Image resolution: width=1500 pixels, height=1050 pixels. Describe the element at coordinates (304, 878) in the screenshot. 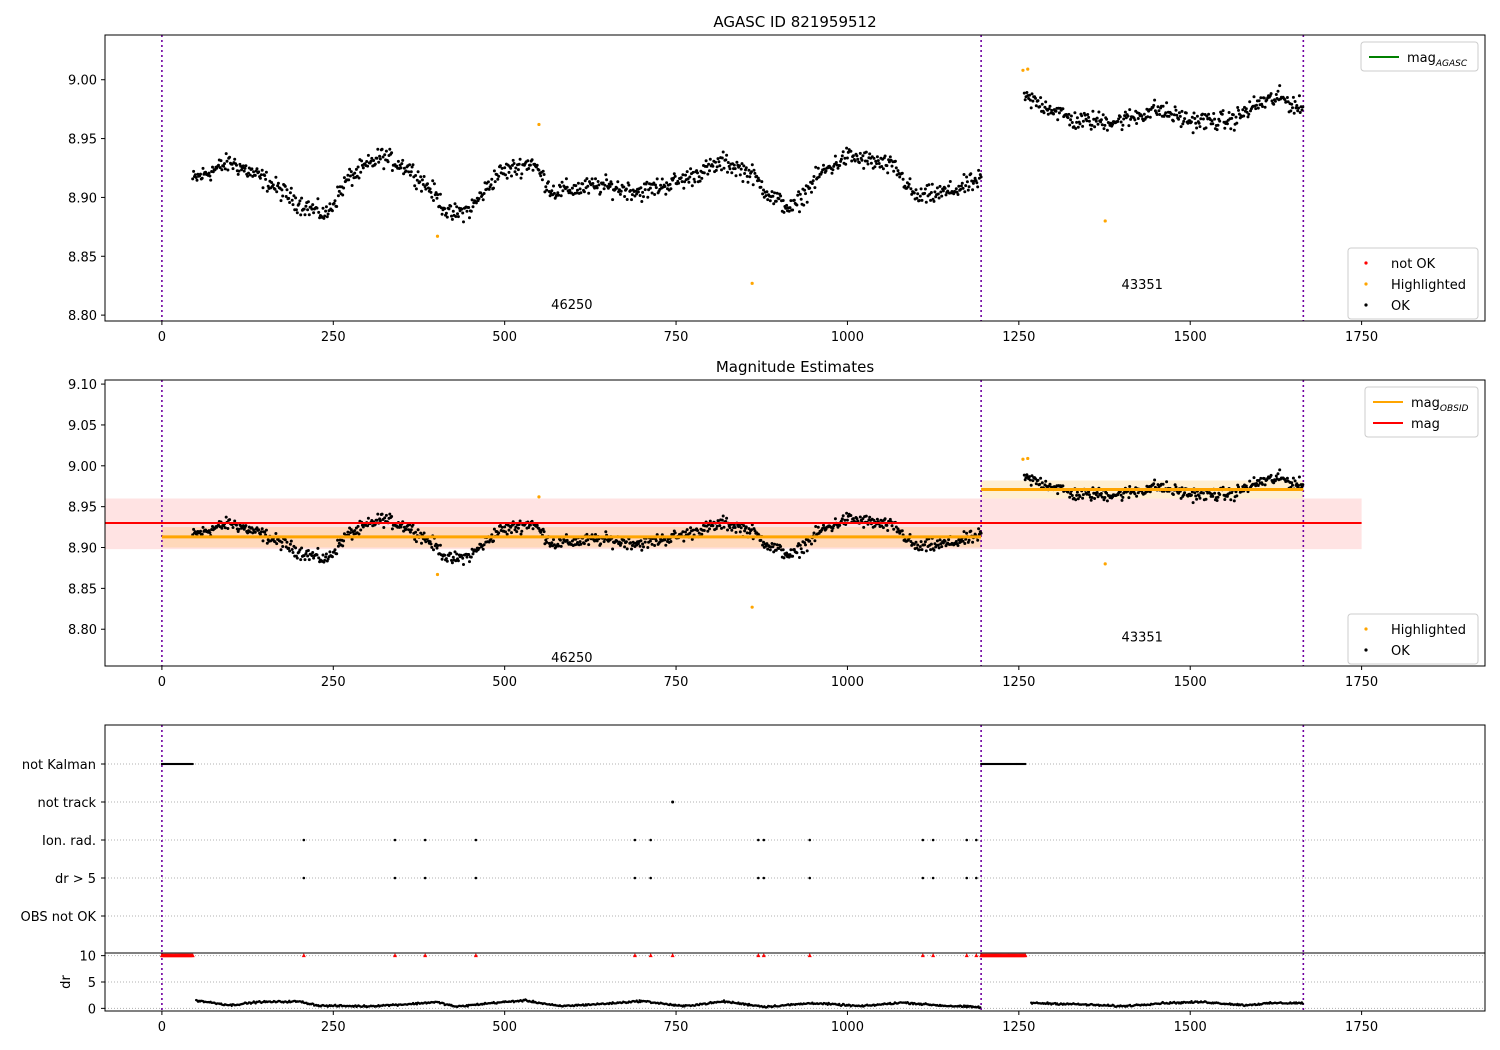

I see `dr-gt5-marker` at that location.